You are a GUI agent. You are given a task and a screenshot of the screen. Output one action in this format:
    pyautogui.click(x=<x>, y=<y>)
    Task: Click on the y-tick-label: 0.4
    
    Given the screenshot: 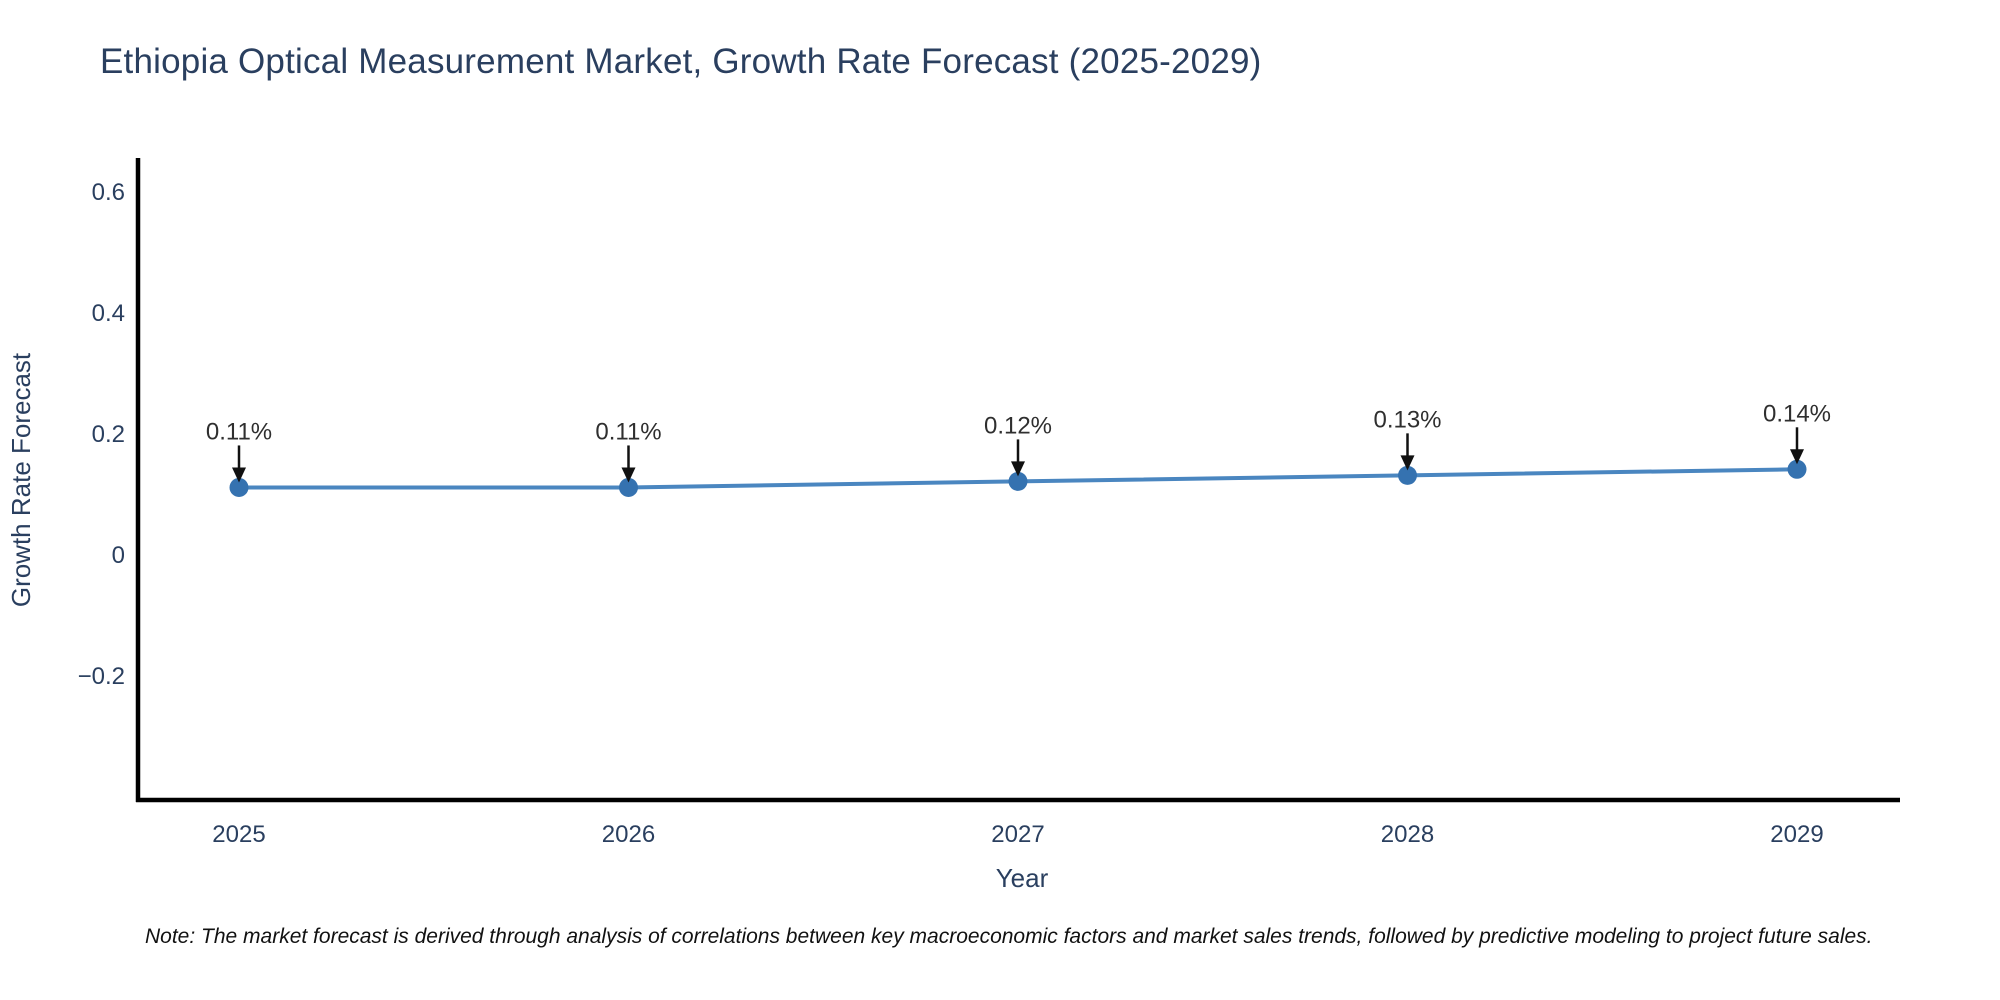 What is the action you would take?
    pyautogui.click(x=108, y=313)
    